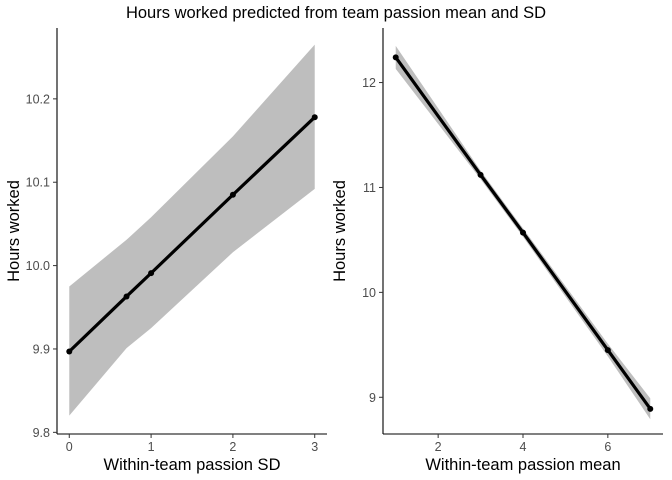  I want to click on x-tick-label: 1, so click(151, 447).